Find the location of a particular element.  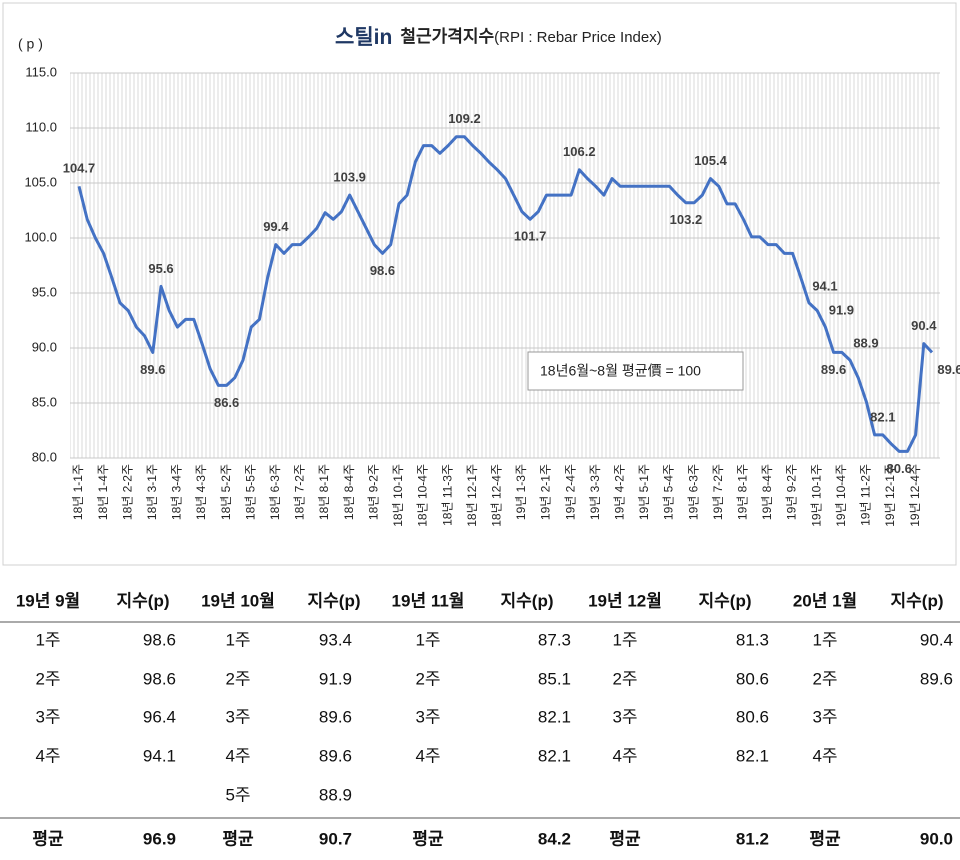

data-label: 103.9 is located at coordinates (349, 177).